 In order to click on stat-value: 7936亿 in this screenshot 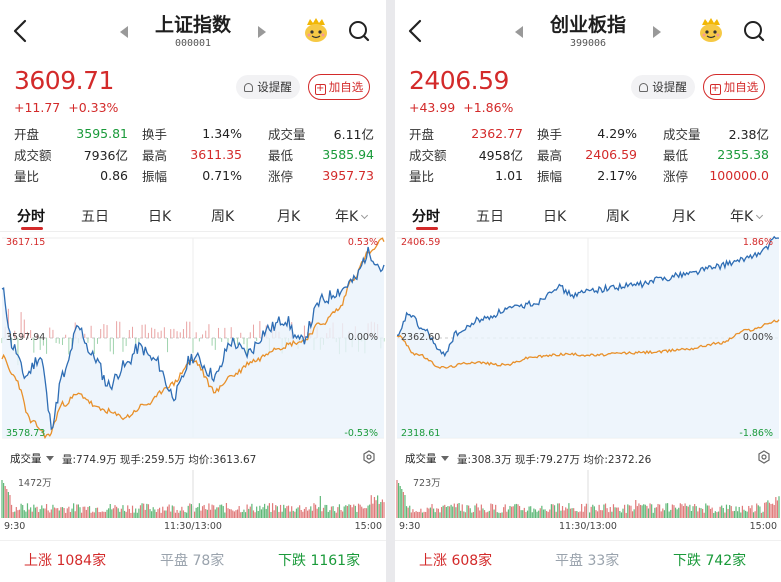, I will do `click(105, 155)`.